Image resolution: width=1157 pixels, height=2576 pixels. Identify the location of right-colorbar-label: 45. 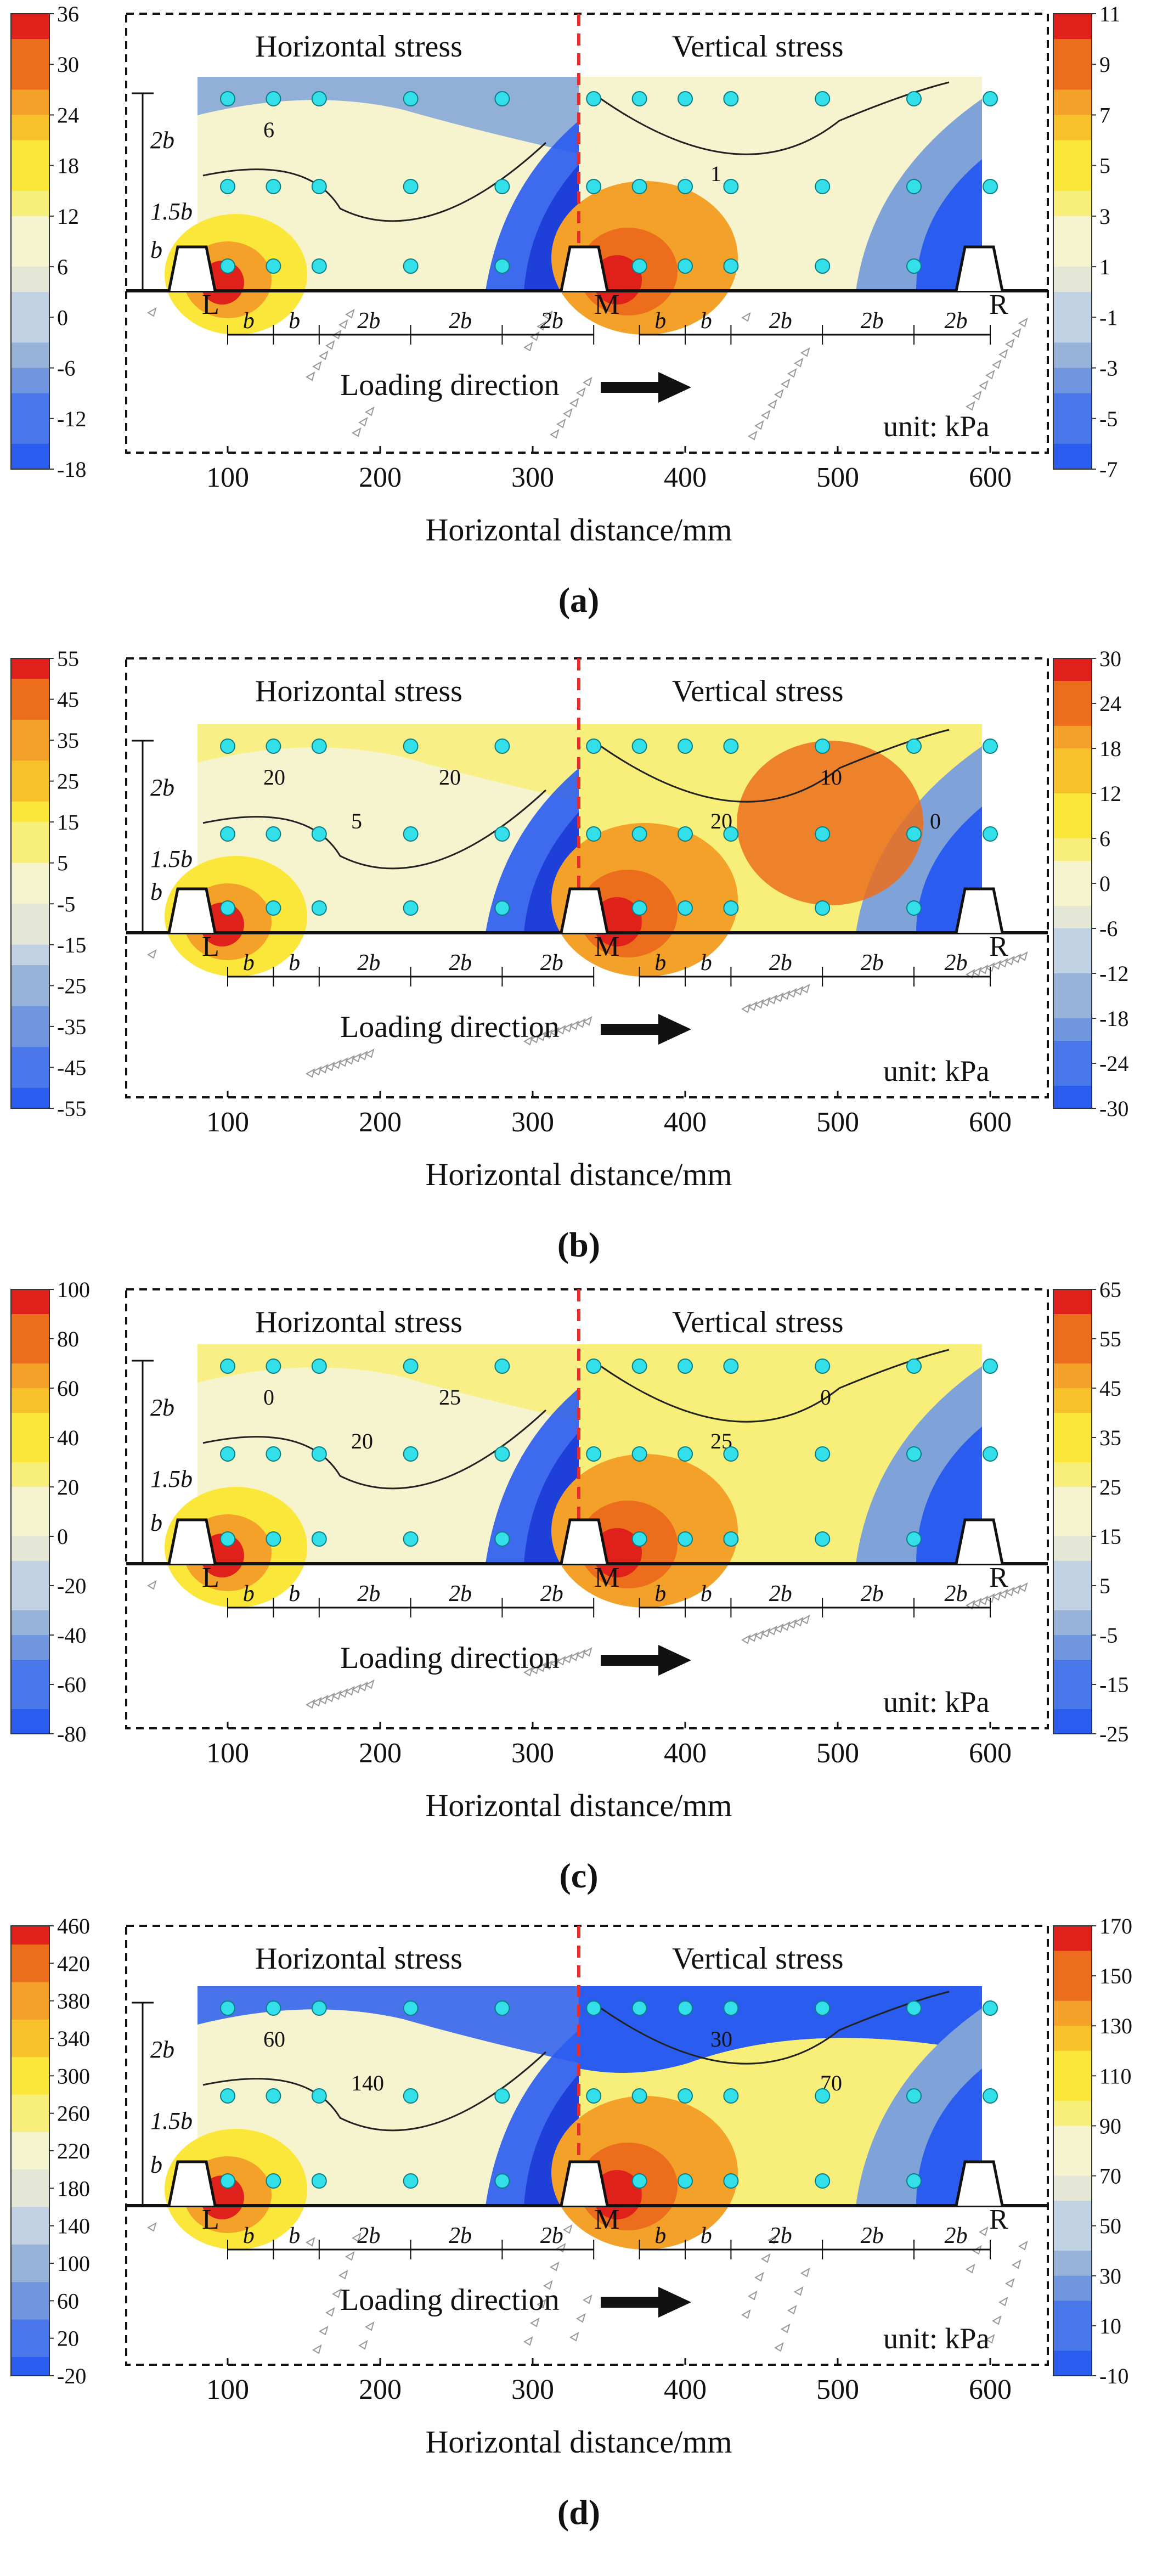
(1110, 1389).